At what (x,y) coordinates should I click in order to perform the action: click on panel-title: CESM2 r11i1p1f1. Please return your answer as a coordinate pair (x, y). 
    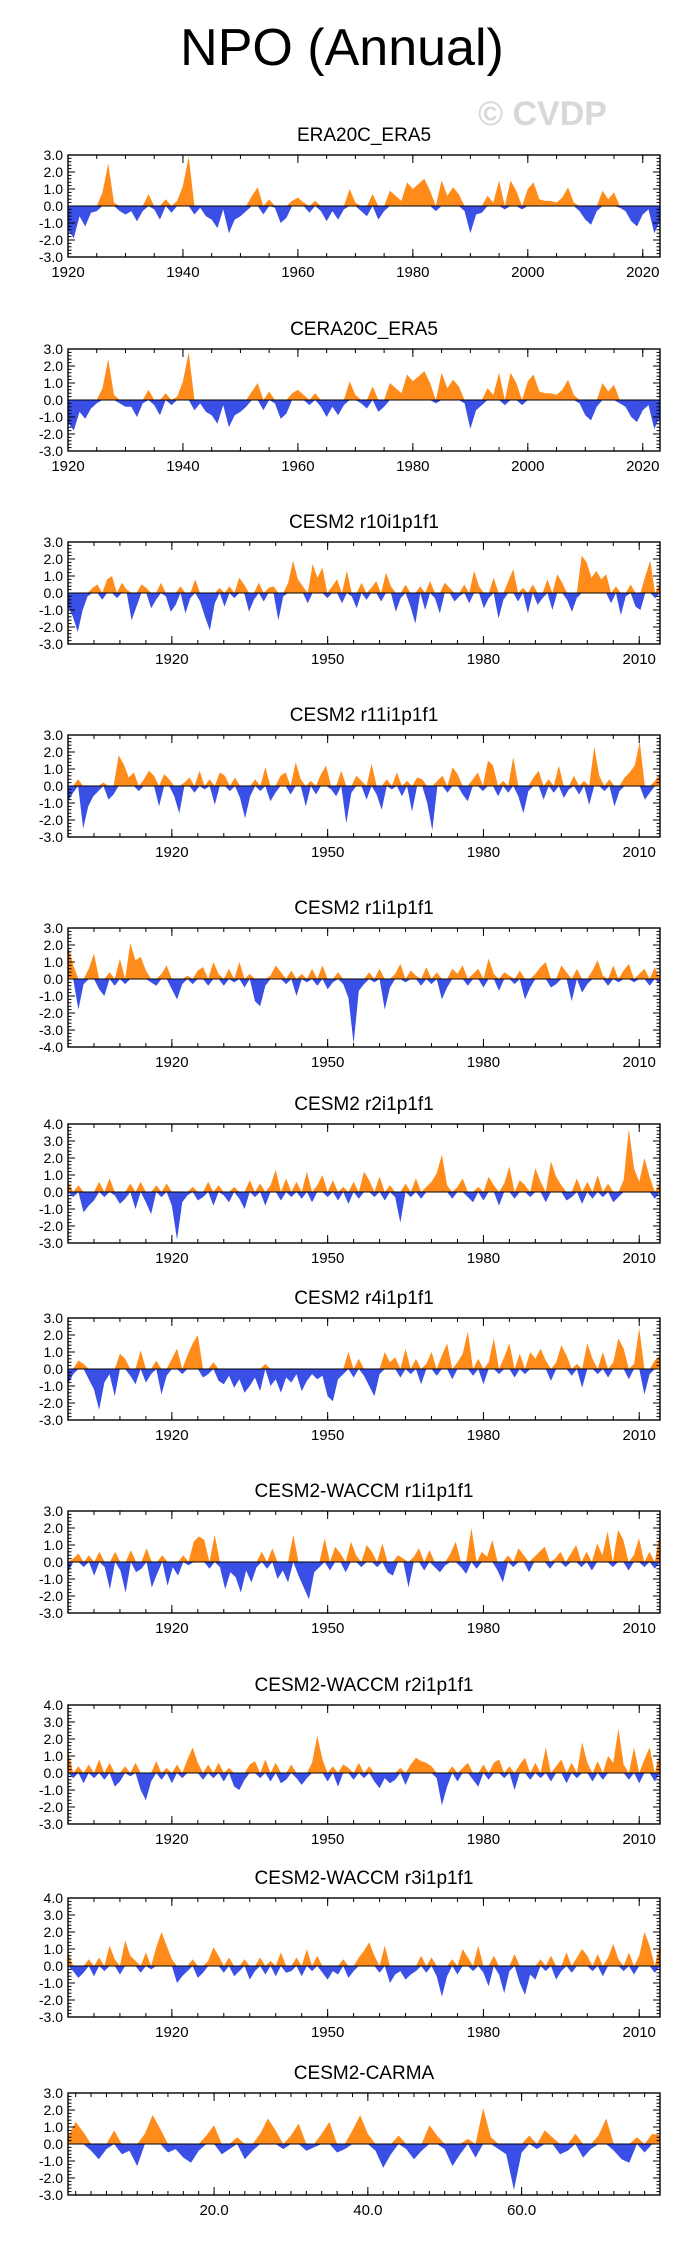
    Looking at the image, I should click on (364, 715).